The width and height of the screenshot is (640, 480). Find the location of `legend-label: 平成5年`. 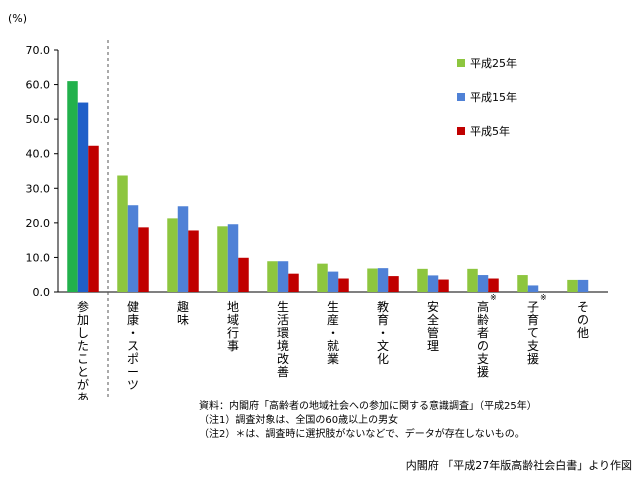

legend-label: 平成5年 is located at coordinates (490, 131).